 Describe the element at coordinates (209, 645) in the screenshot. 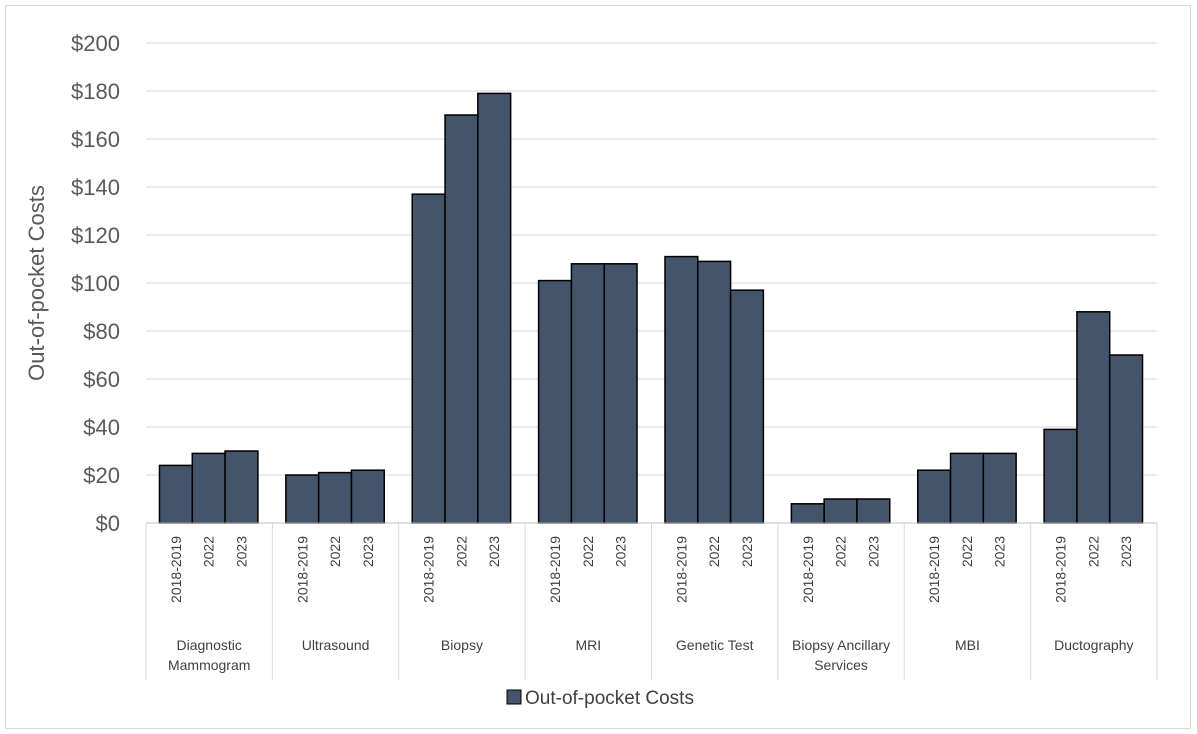

I see `x-category-label: Diagnostic` at that location.